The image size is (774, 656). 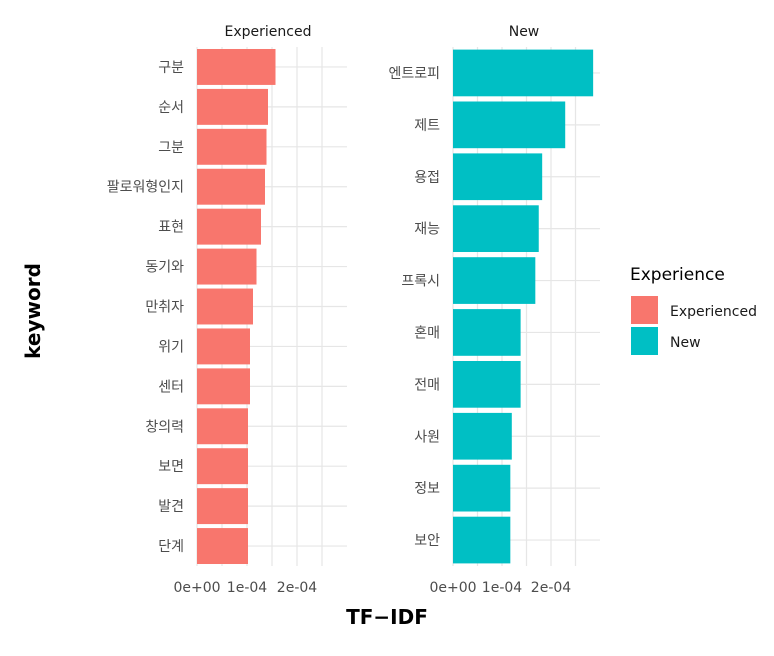 What do you see at coordinates (171, 68) in the screenshot?
I see `y-tick-label: 구분` at bounding box center [171, 68].